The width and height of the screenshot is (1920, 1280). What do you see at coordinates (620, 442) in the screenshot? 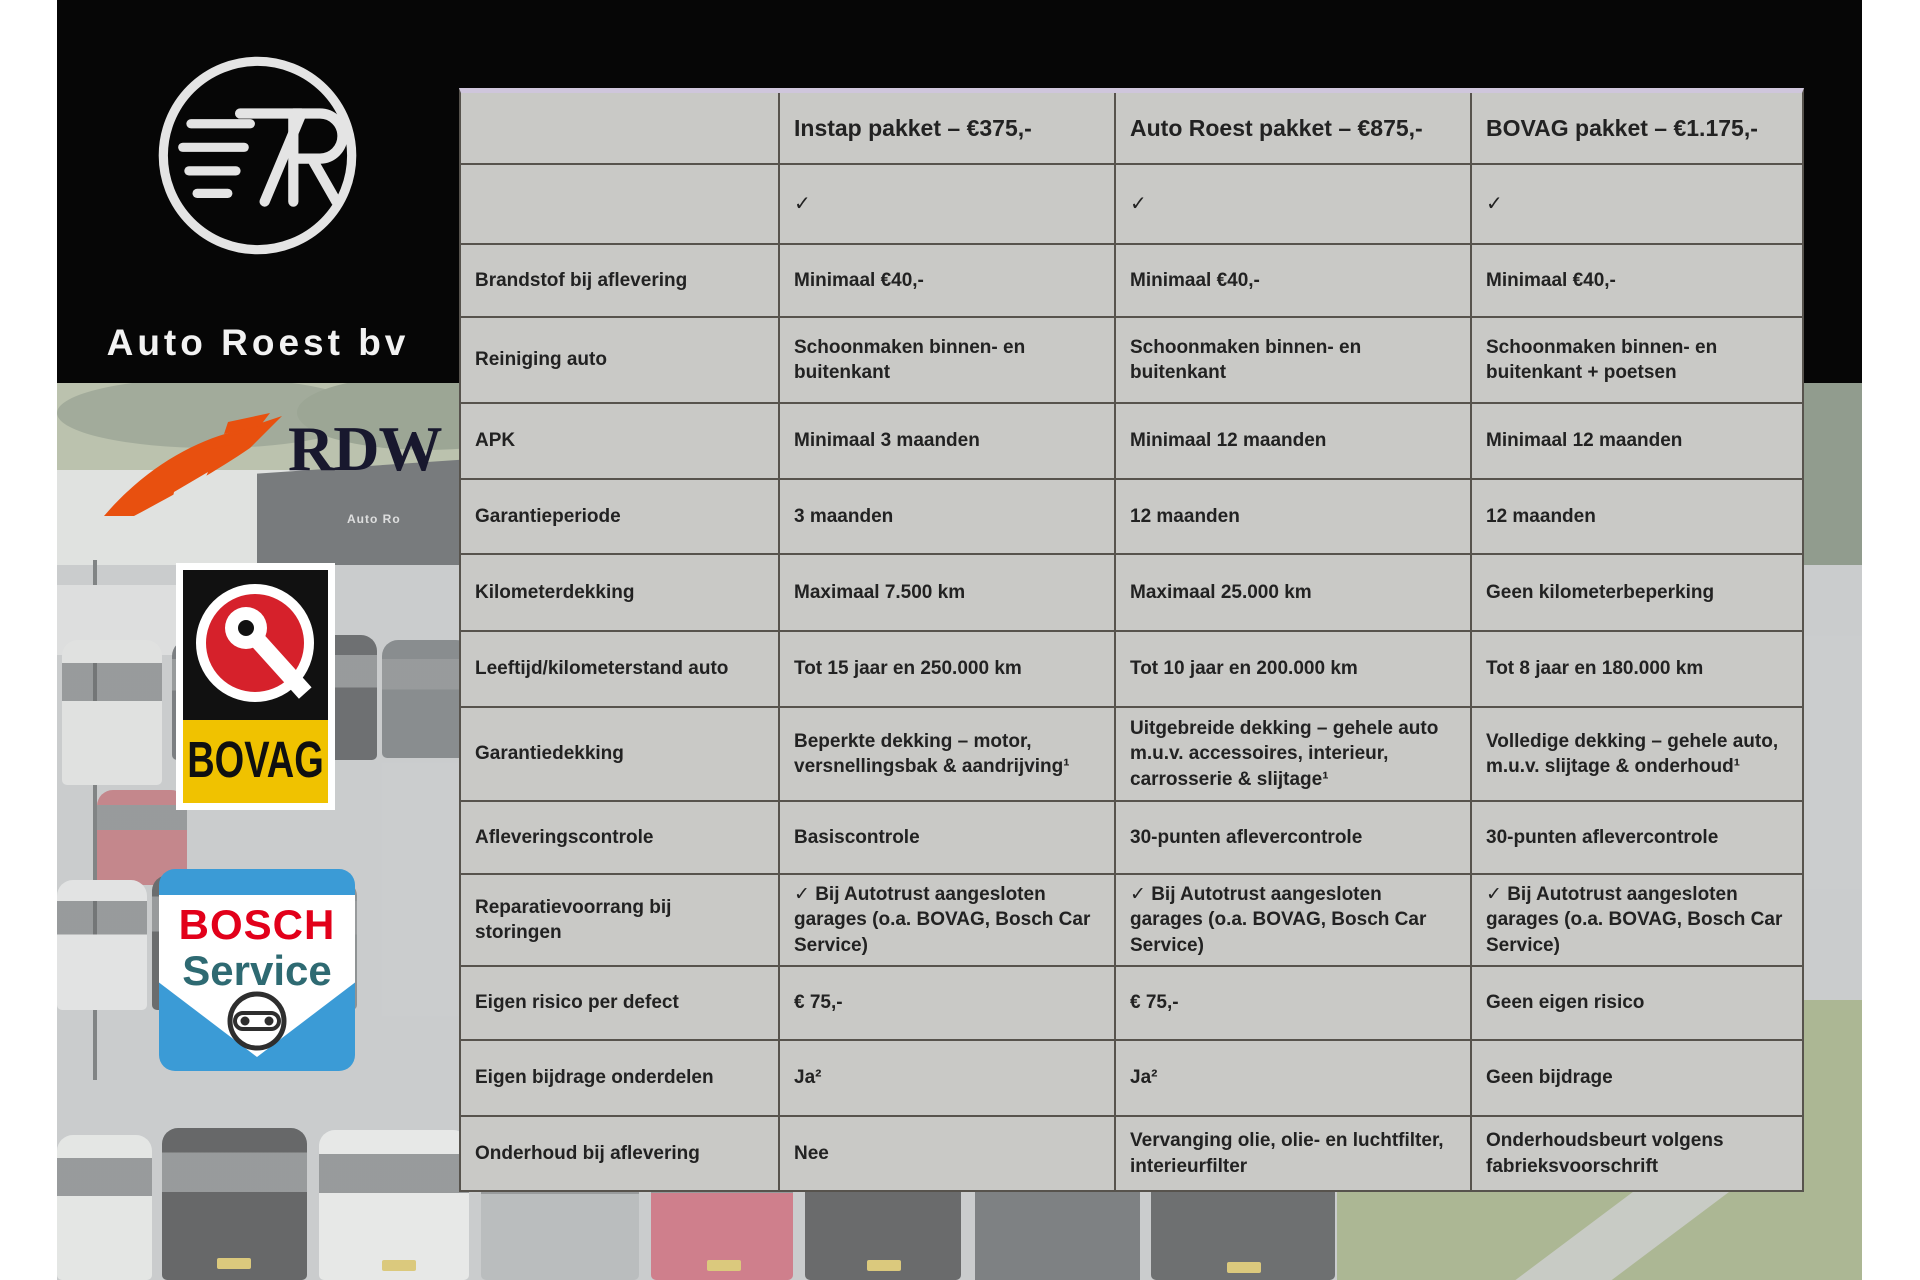
I see `row-label: APK` at bounding box center [620, 442].